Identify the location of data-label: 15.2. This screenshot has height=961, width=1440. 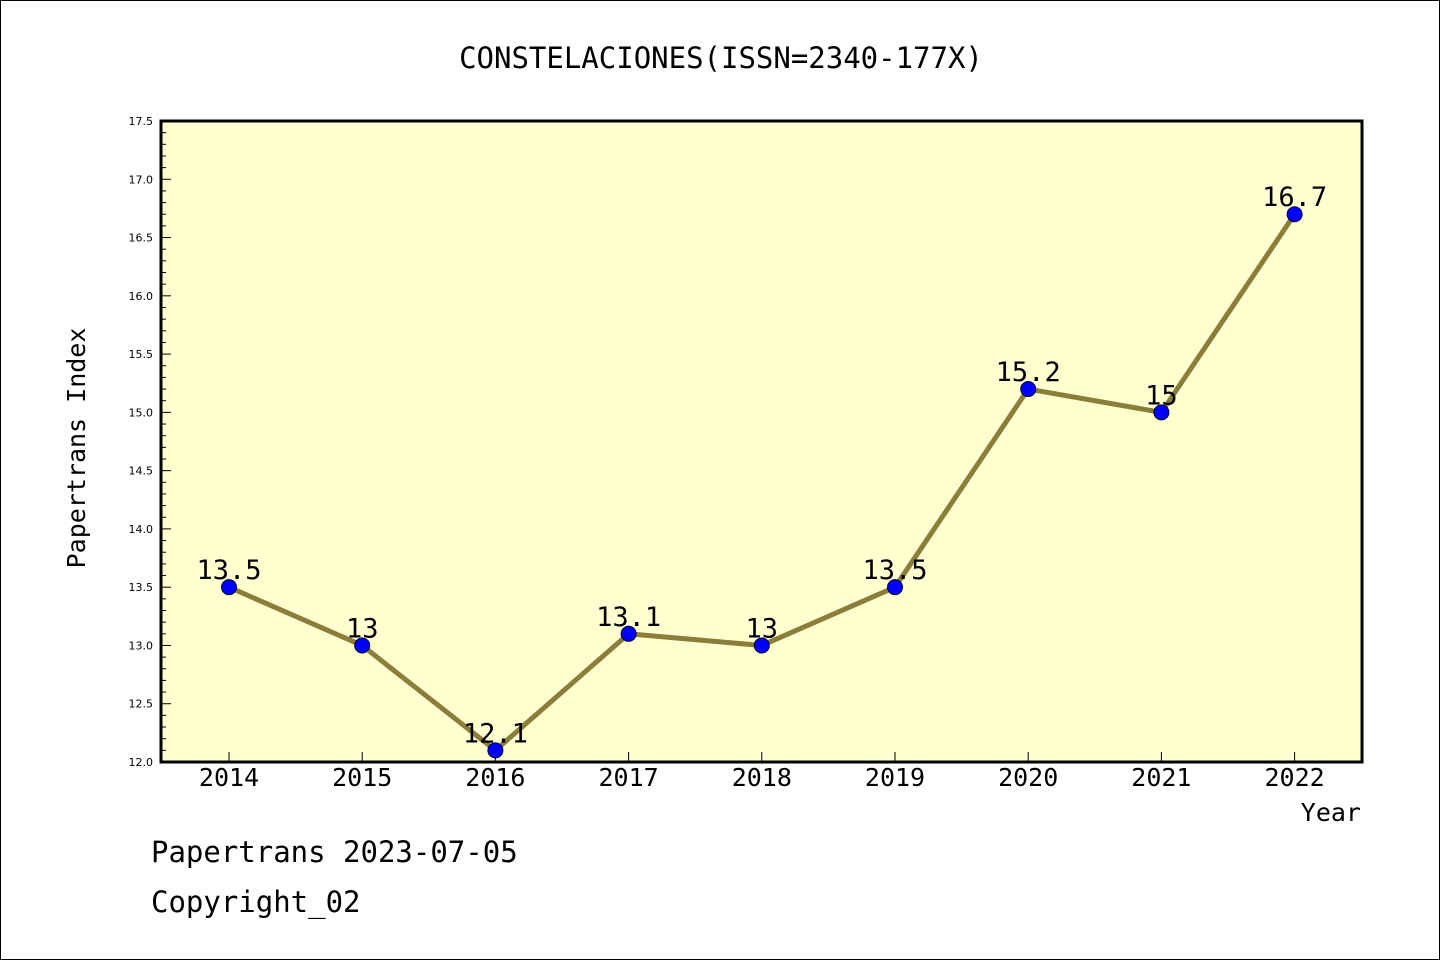
(1028, 372).